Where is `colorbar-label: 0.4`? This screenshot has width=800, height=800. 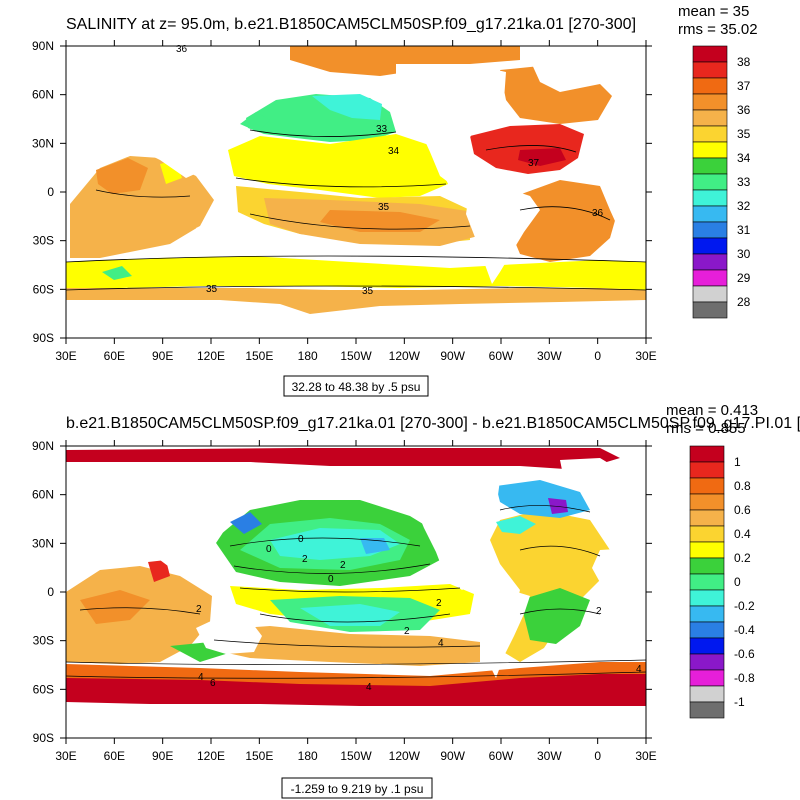 colorbar-label: 0.4 is located at coordinates (742, 534).